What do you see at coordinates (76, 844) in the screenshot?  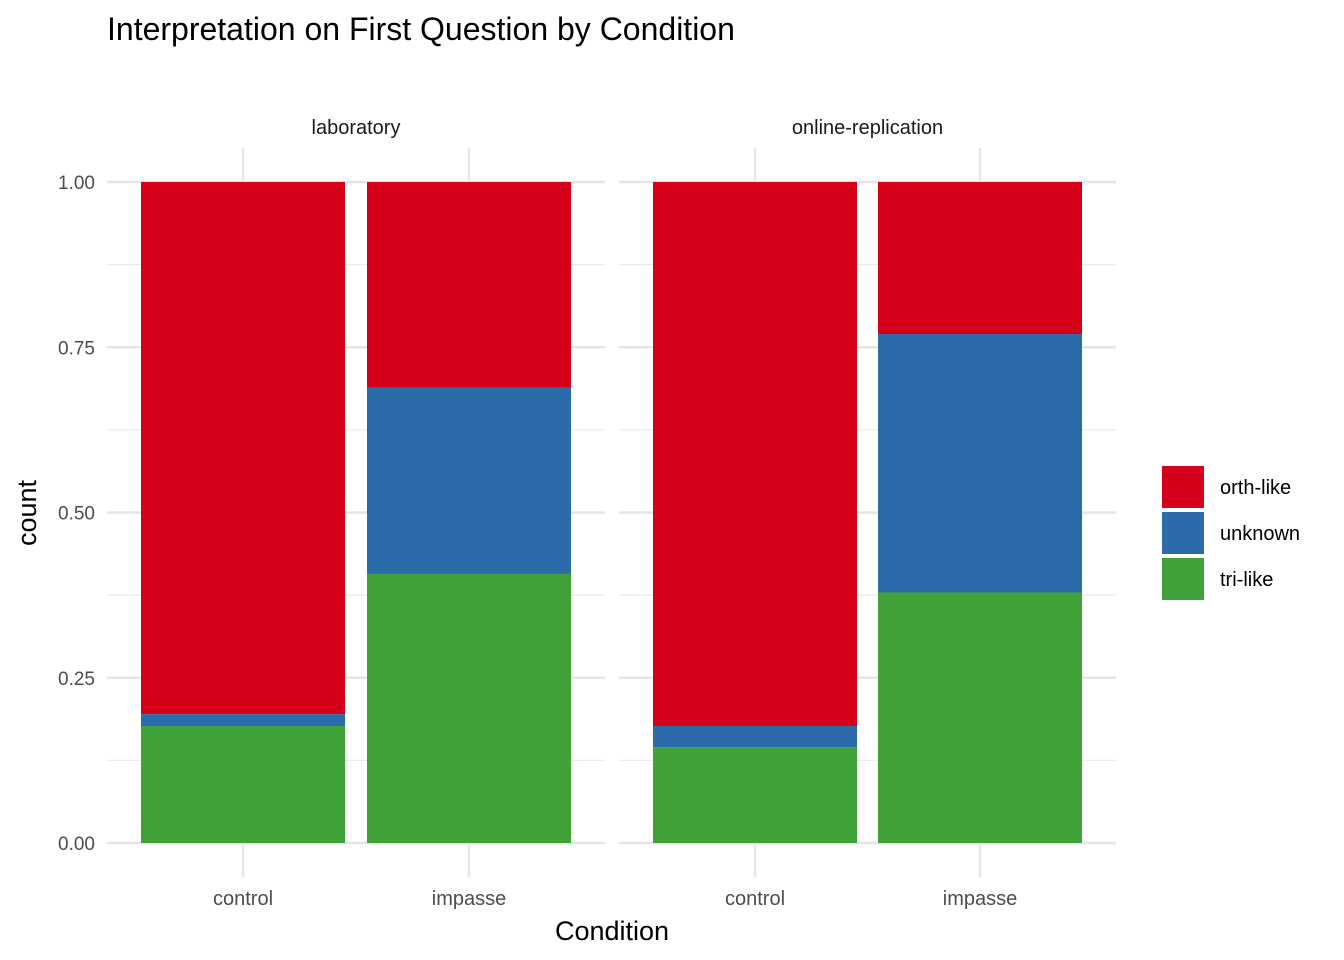 I see `y-tick-label: 0.00` at bounding box center [76, 844].